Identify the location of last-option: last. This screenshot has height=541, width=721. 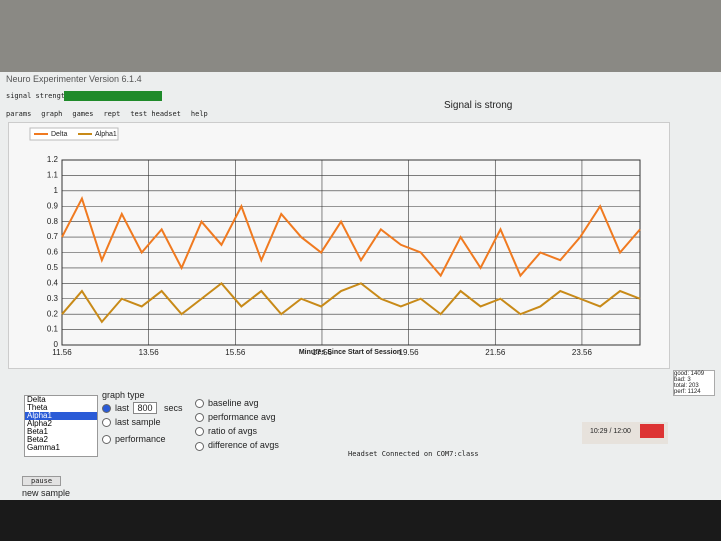
(116, 408).